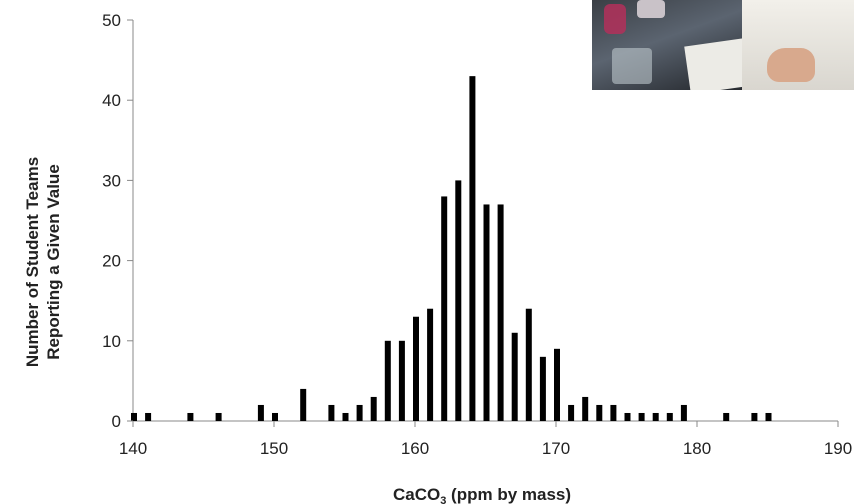 This screenshot has height=504, width=854. What do you see at coordinates (32, 262) in the screenshot?
I see `y-axis-title-line1: Number of Student Teams` at bounding box center [32, 262].